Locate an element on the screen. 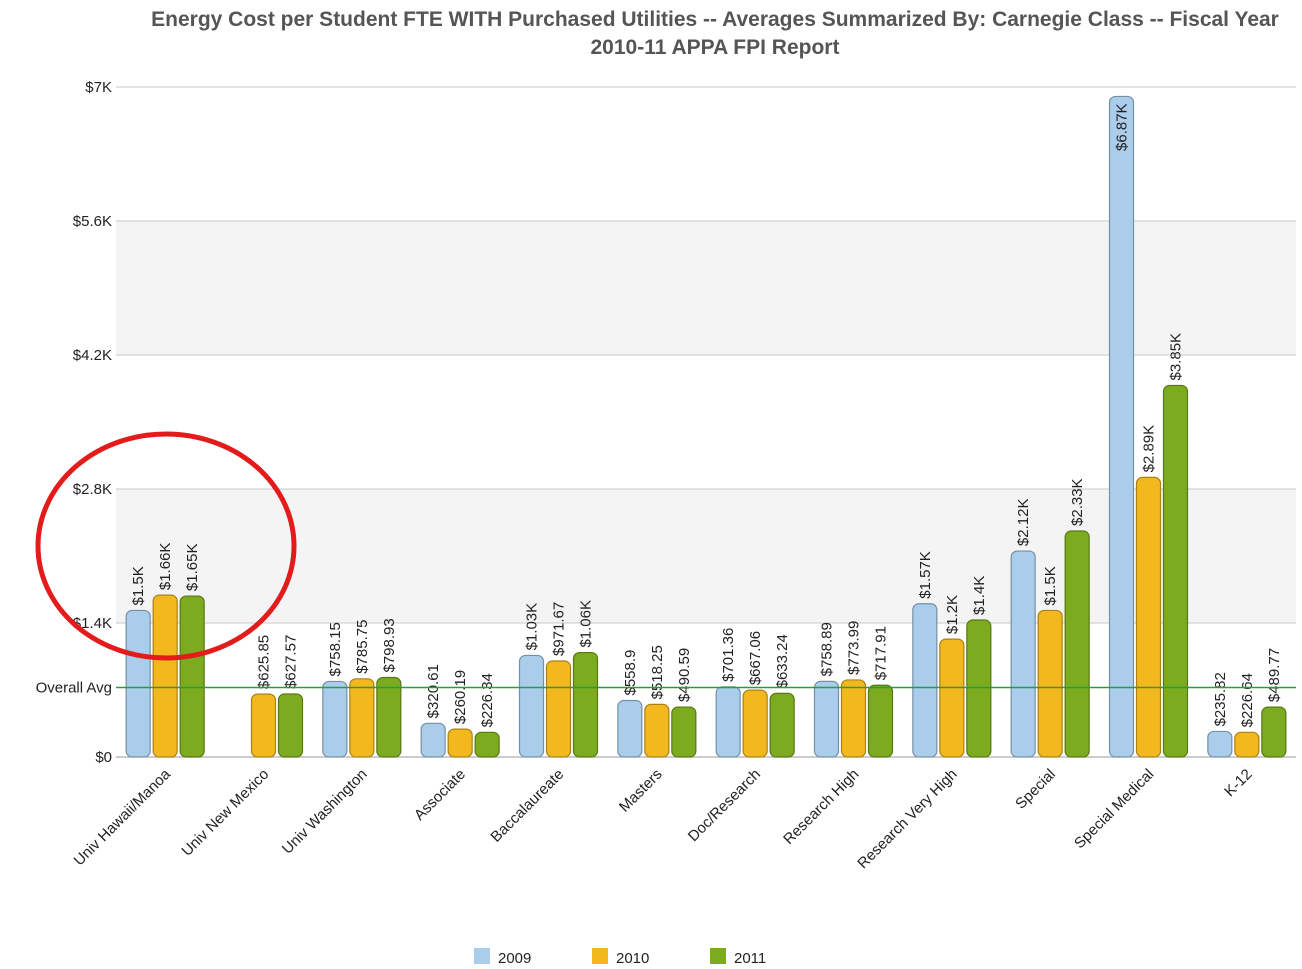 The width and height of the screenshot is (1302, 969). legend-label: 2010 is located at coordinates (632, 958).